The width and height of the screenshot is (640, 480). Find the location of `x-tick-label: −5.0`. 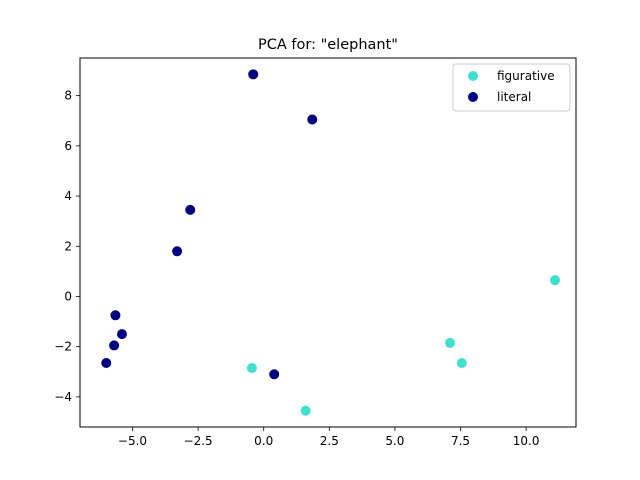

x-tick-label: −5.0 is located at coordinates (132, 441).